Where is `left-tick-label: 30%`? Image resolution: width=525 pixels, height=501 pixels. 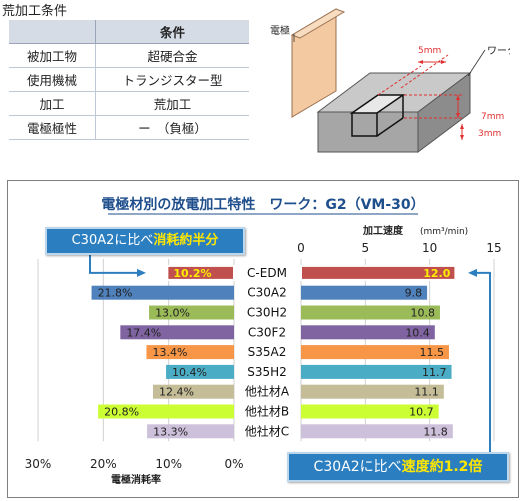 left-tick-label: 30% is located at coordinates (38, 464).